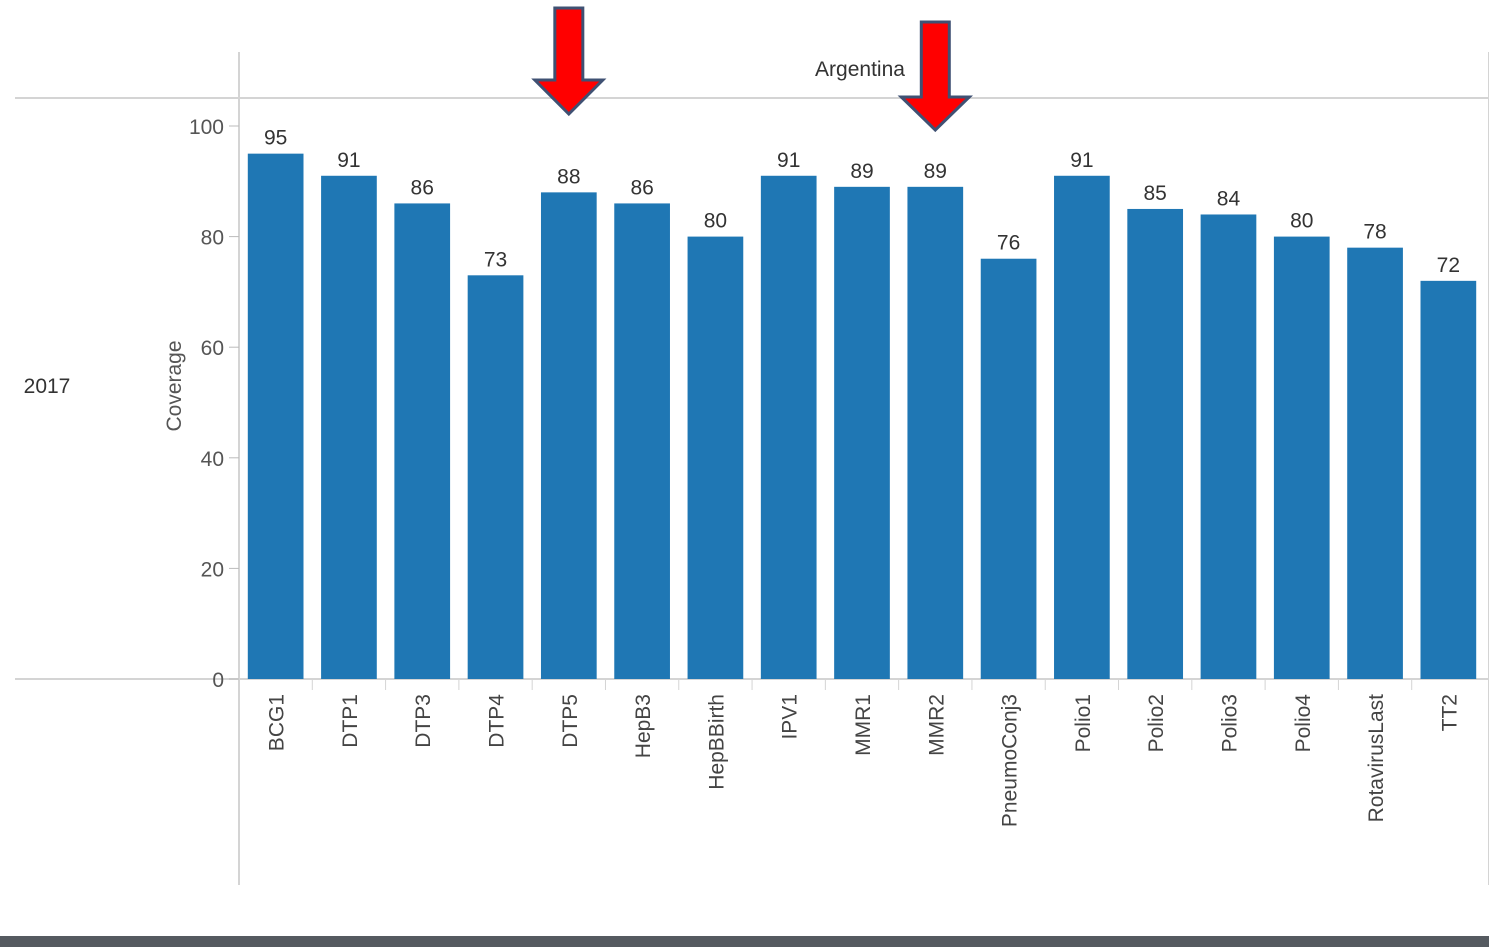  Describe the element at coordinates (1082, 427) in the screenshot. I see `bar-polio1` at that location.